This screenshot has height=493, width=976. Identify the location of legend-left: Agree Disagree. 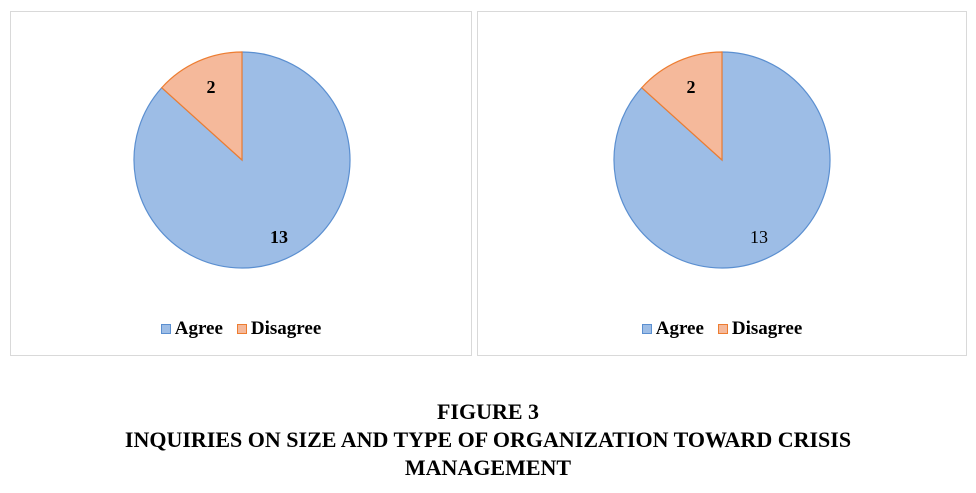
(241, 329).